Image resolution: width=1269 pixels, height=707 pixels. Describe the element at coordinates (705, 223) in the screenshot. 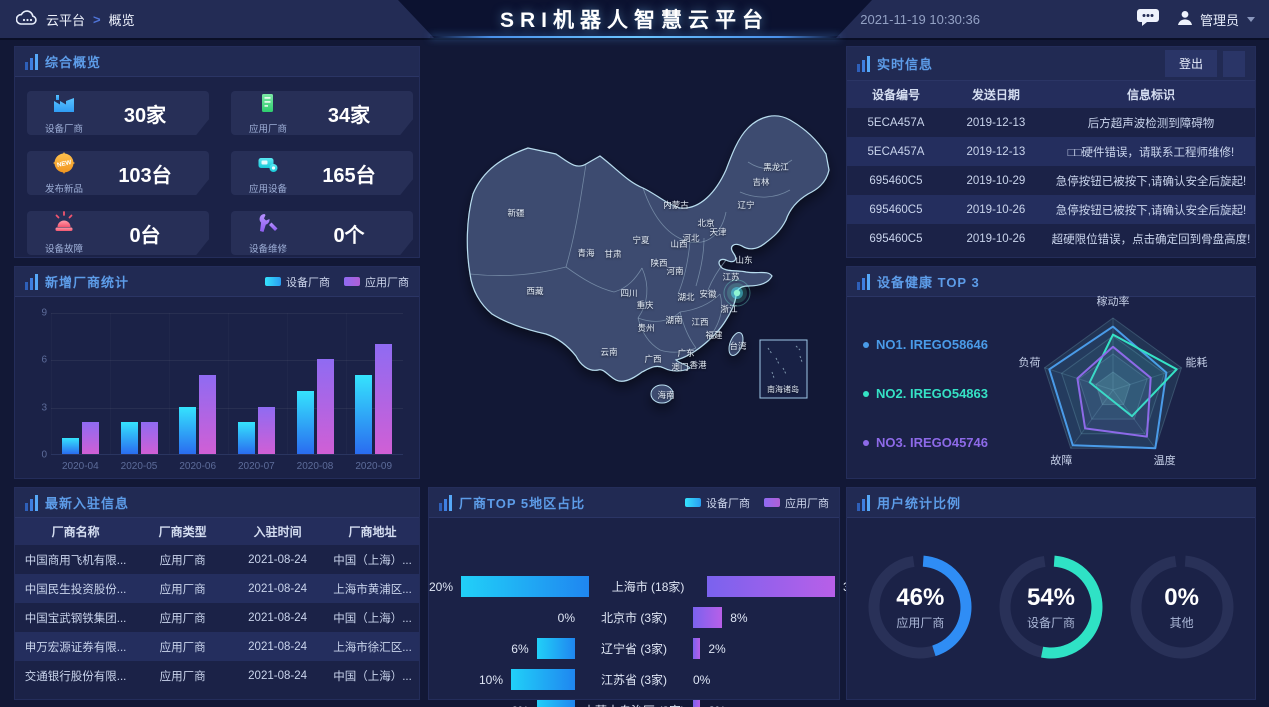

I see `map-label-北京: 北京` at that location.